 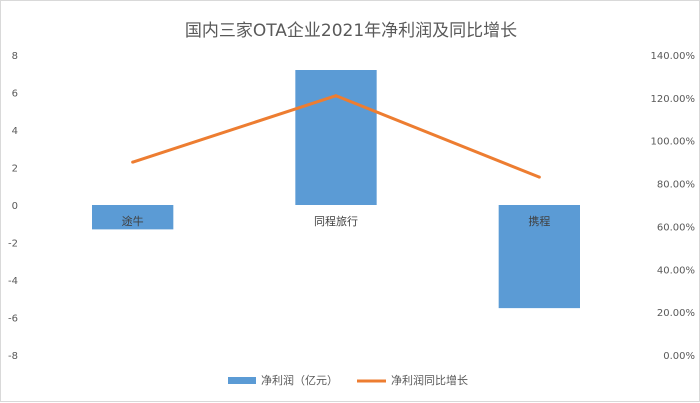 What do you see at coordinates (673, 56) in the screenshot?
I see `right-tick-label: 140.00%` at bounding box center [673, 56].